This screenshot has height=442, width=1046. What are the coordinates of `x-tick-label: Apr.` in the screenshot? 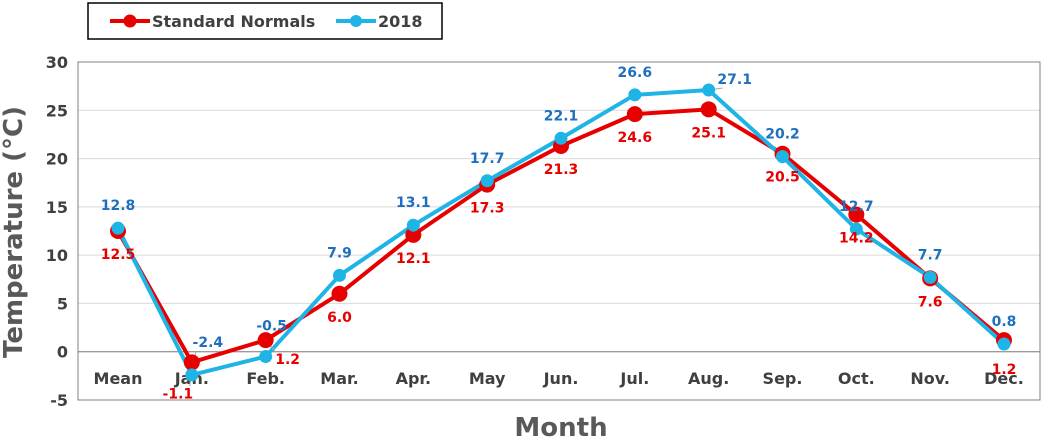 It's located at (414, 378).